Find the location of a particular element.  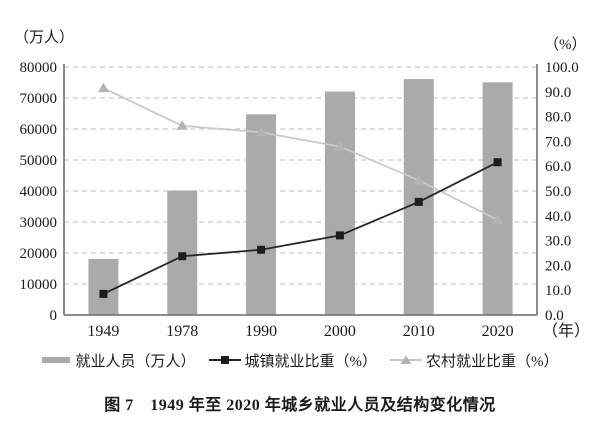

left-axis-tick-label: 20000 is located at coordinates (39, 254).